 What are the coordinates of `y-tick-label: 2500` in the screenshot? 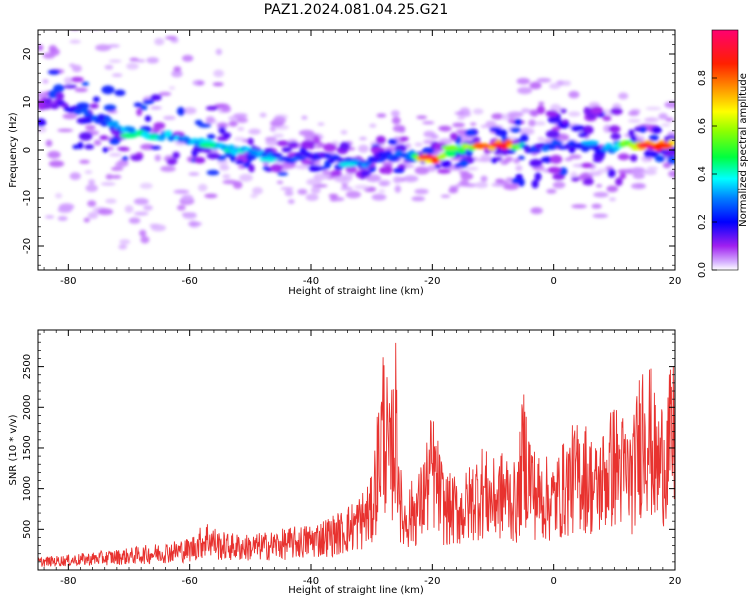 It's located at (27, 366).